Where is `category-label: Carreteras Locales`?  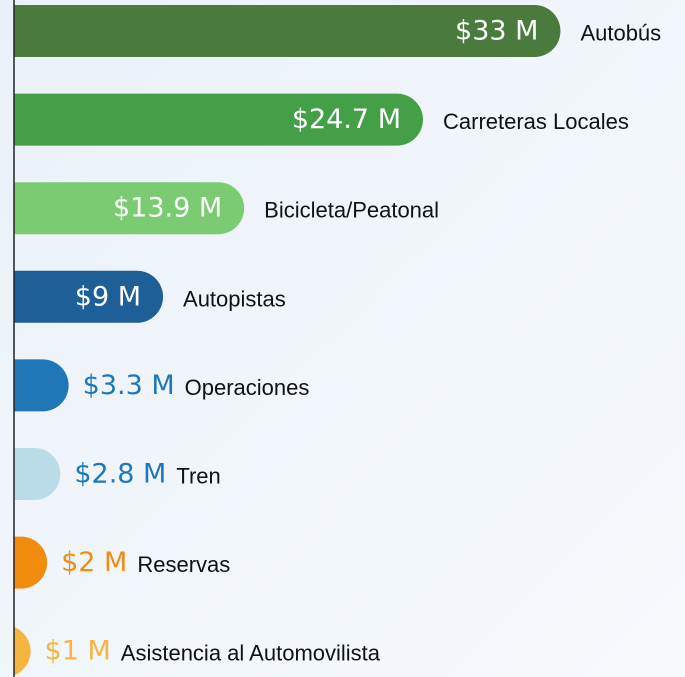
category-label: Carreteras Locales is located at coordinates (536, 121).